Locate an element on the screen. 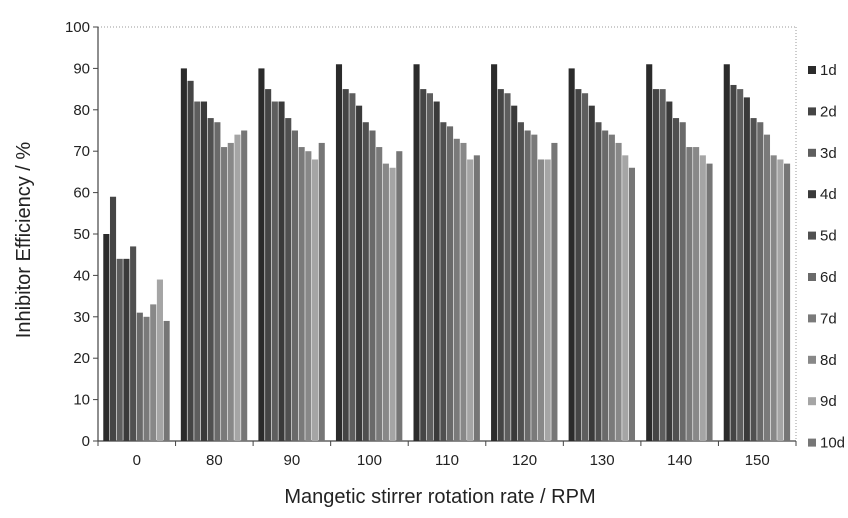  y-tick-label: 50 is located at coordinates (81, 234).